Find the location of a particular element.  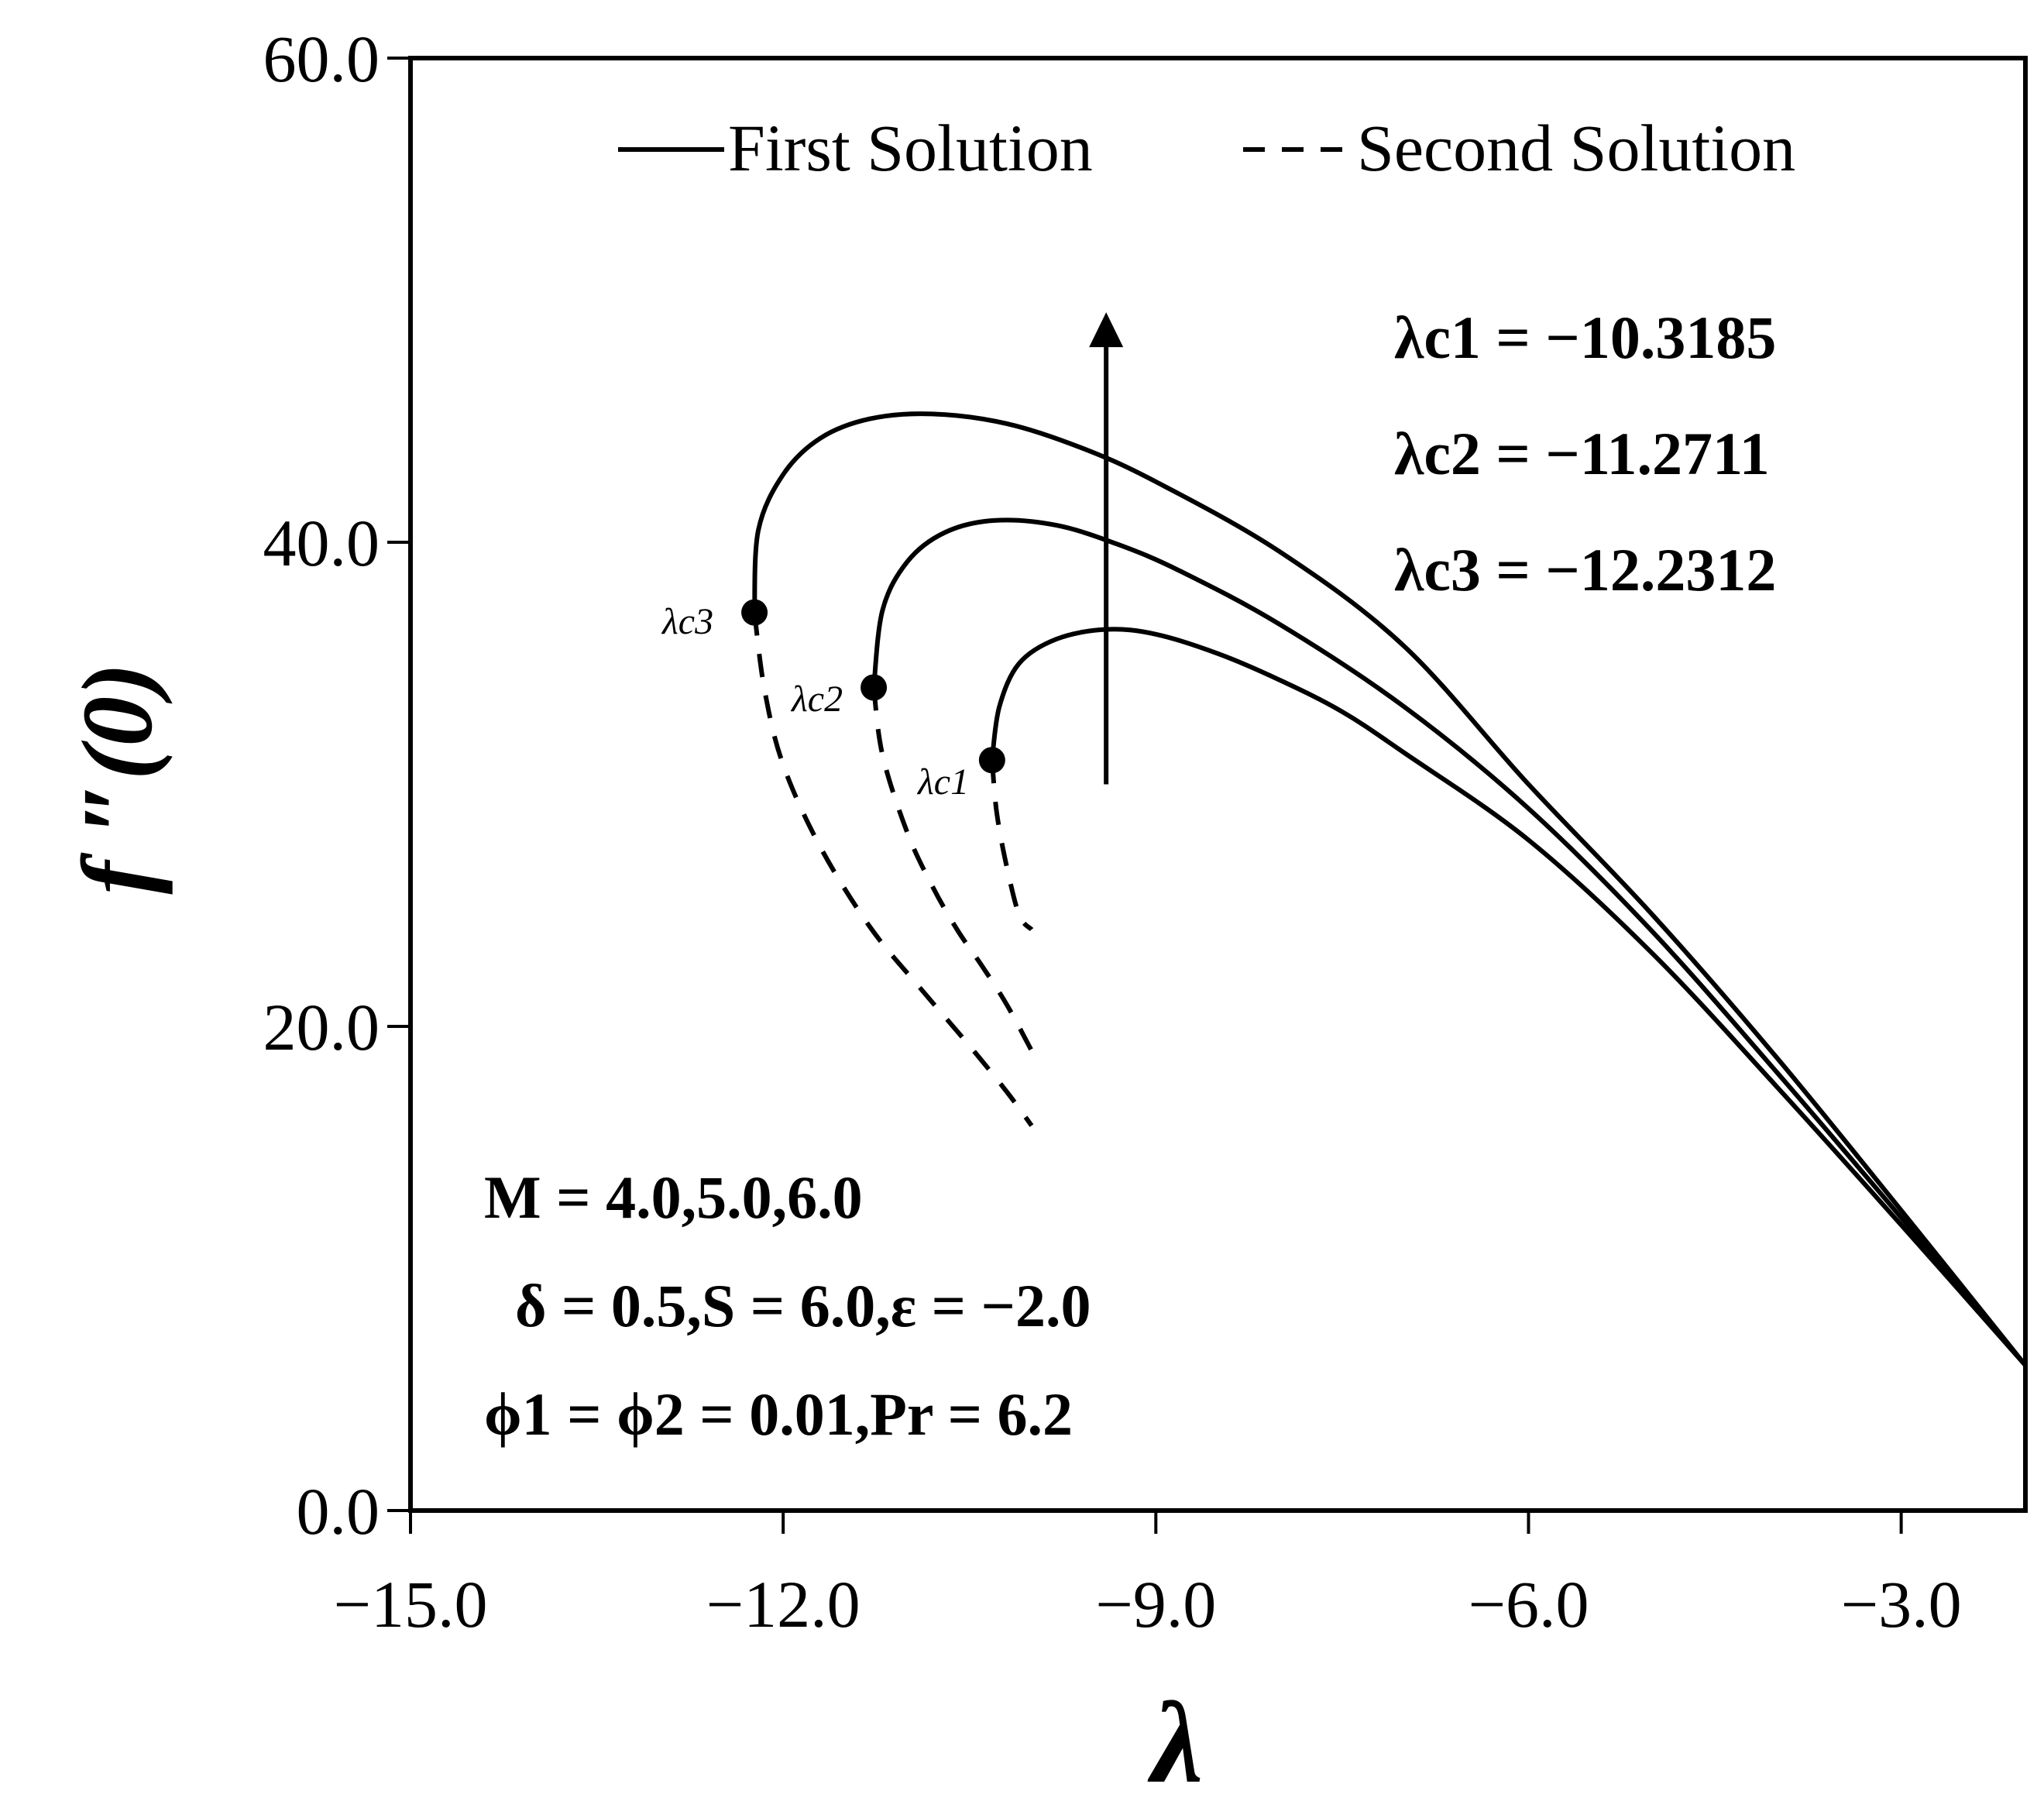

x-tick-label: −12.0 is located at coordinates (783, 1604).